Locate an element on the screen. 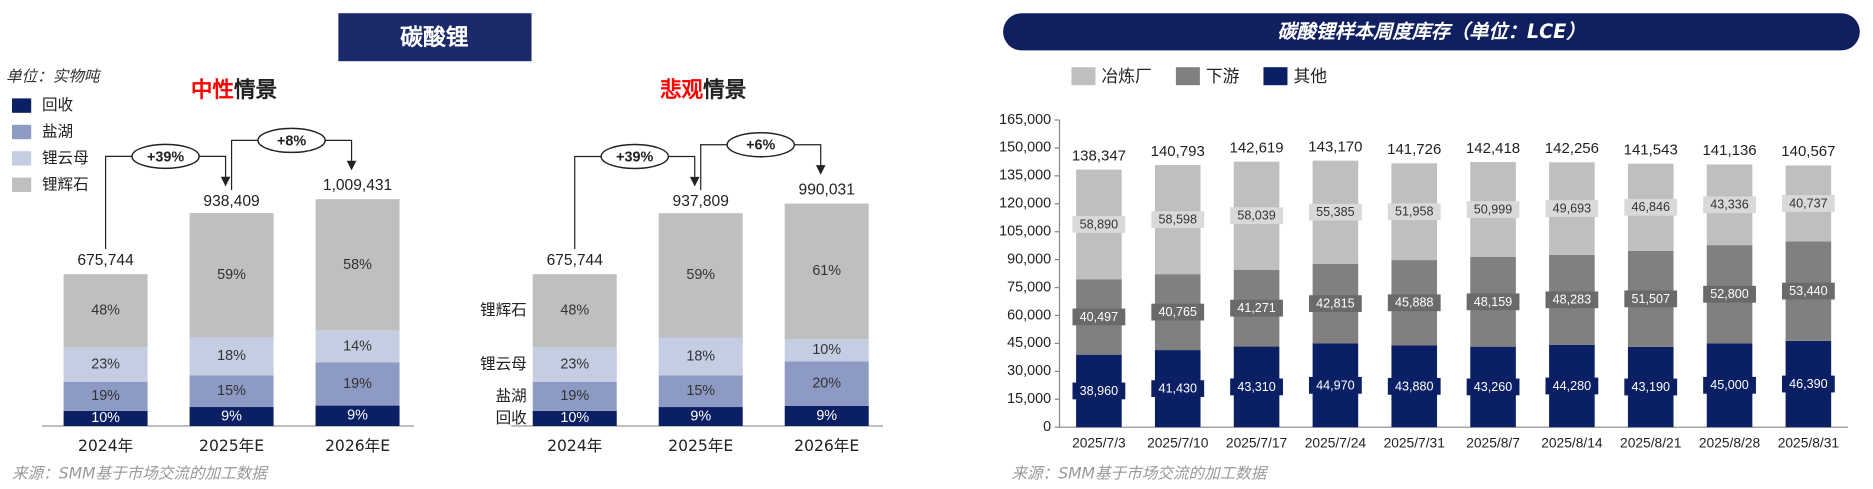  segment-label: 15% is located at coordinates (231, 391).